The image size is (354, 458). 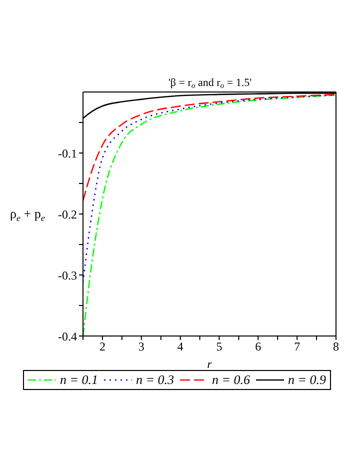 What do you see at coordinates (210, 83) in the screenshot?
I see `chart-title: 'β = r$_{o}$ and r$_{o}$ = 1.5'` at bounding box center [210, 83].